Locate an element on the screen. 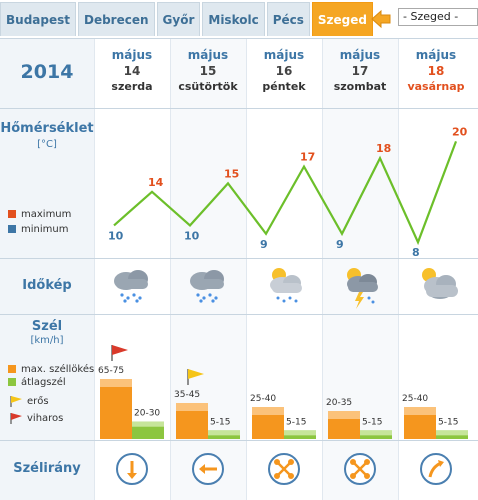  legend-minimum: minimum is located at coordinates (38, 229).